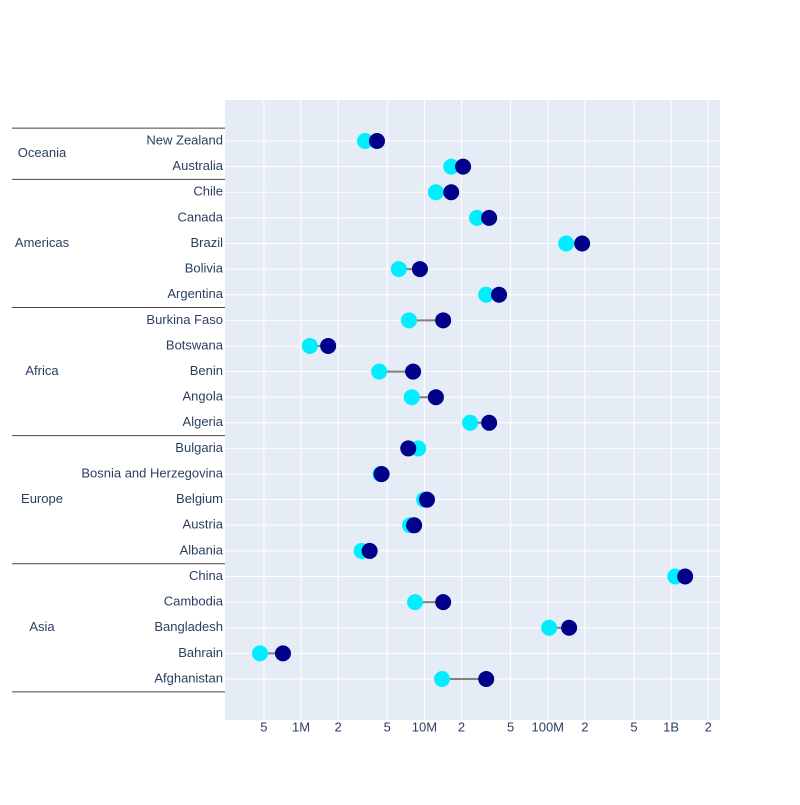 The width and height of the screenshot is (800, 805). I want to click on y-tick-label: Afghanistan, so click(188, 677).